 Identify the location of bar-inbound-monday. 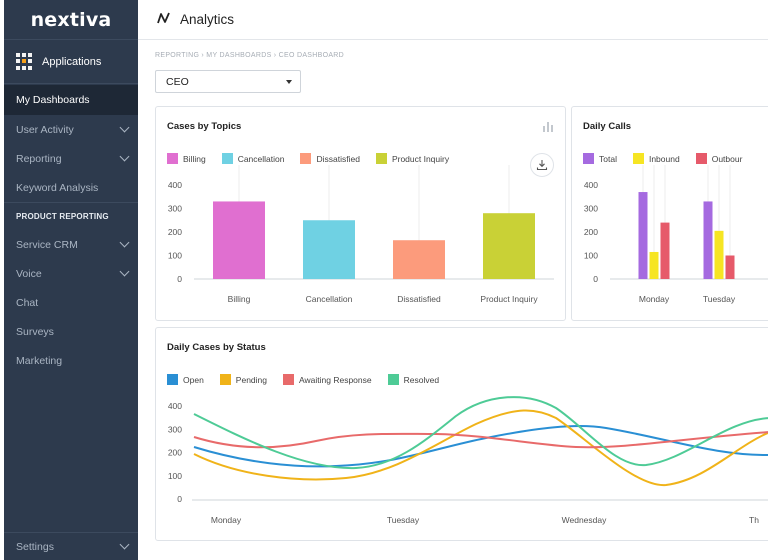
(654, 265).